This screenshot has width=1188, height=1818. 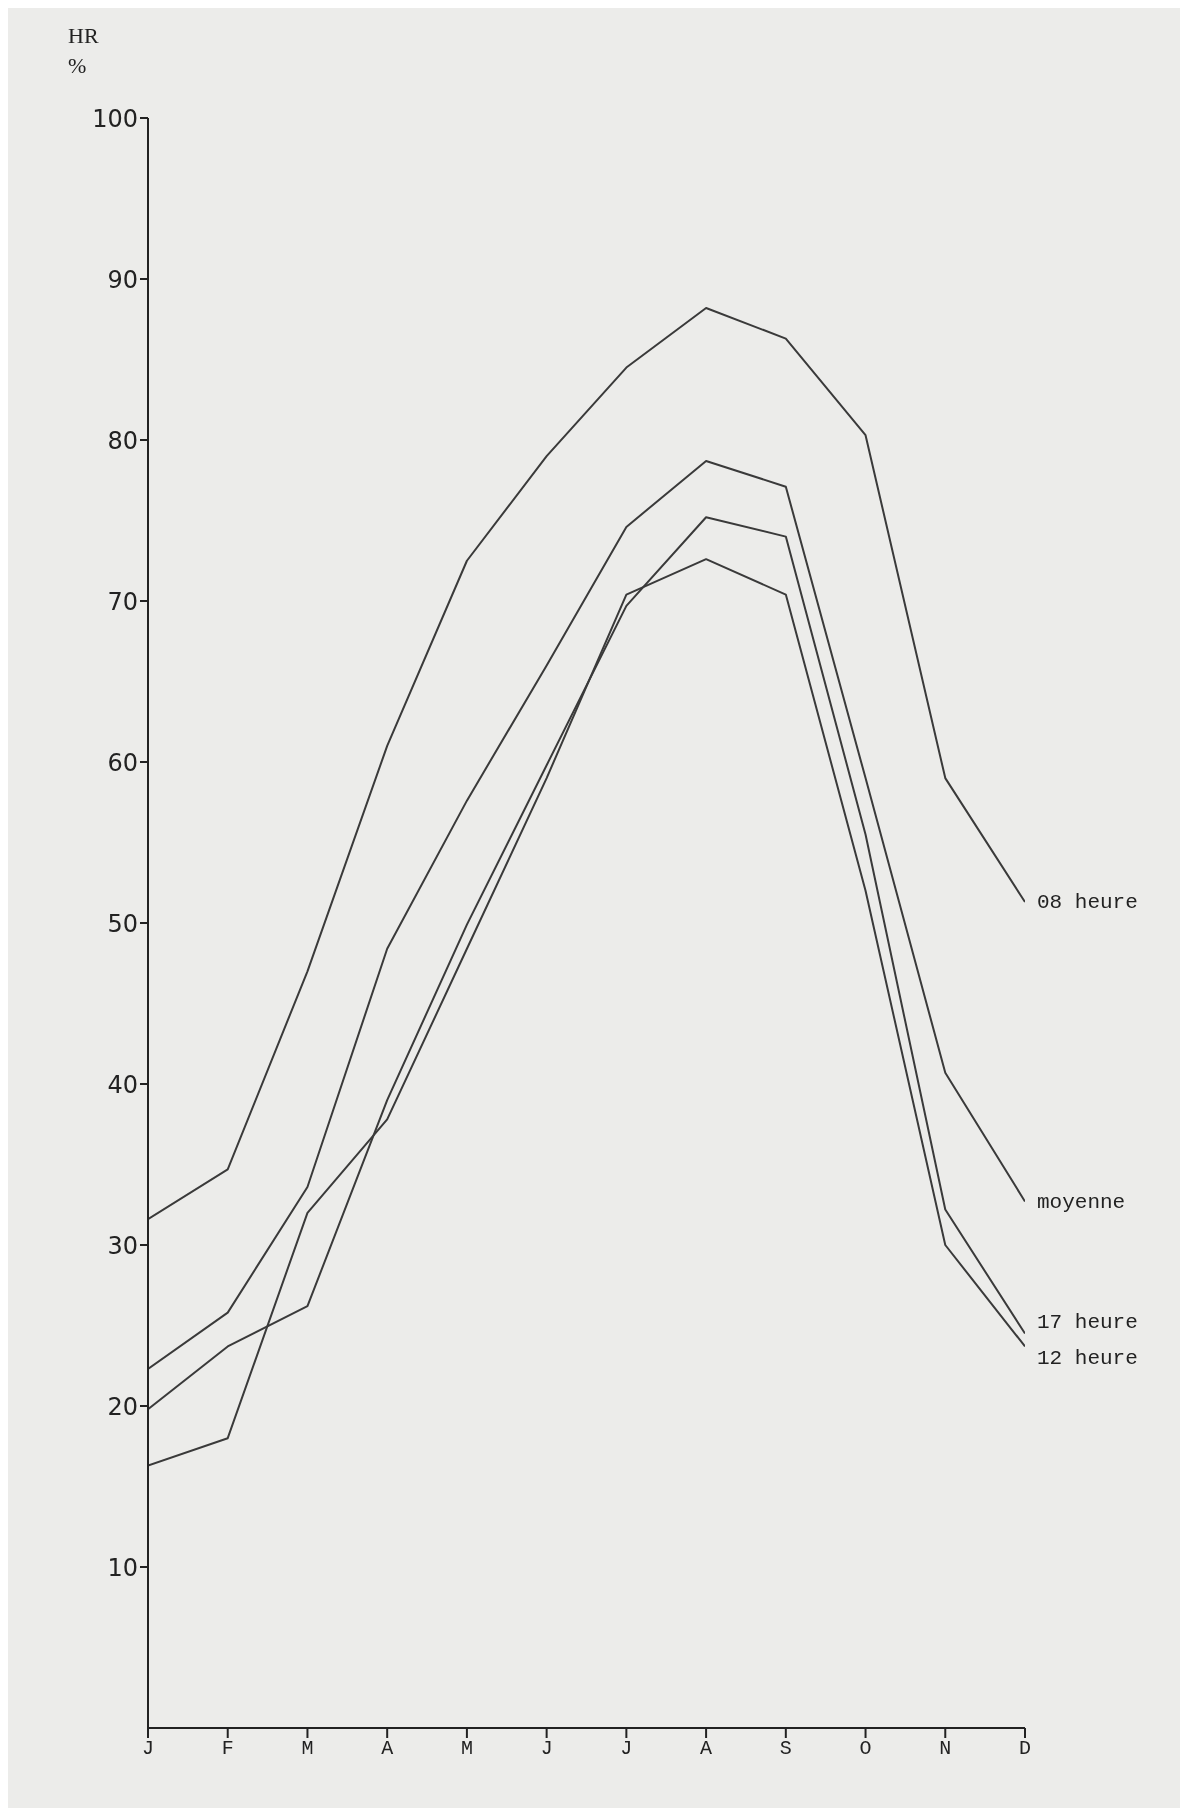 What do you see at coordinates (122, 440) in the screenshot?
I see `y-tick-label: 80` at bounding box center [122, 440].